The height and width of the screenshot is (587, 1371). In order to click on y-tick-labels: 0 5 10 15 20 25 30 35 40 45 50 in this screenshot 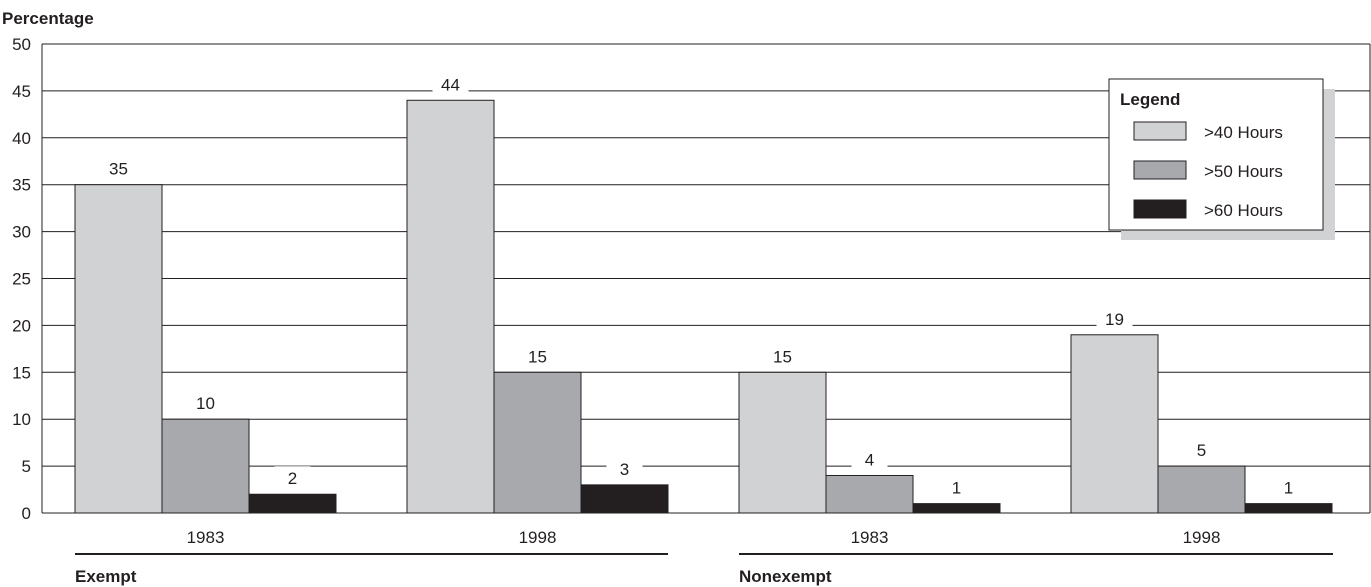, I will do `click(21, 279)`.